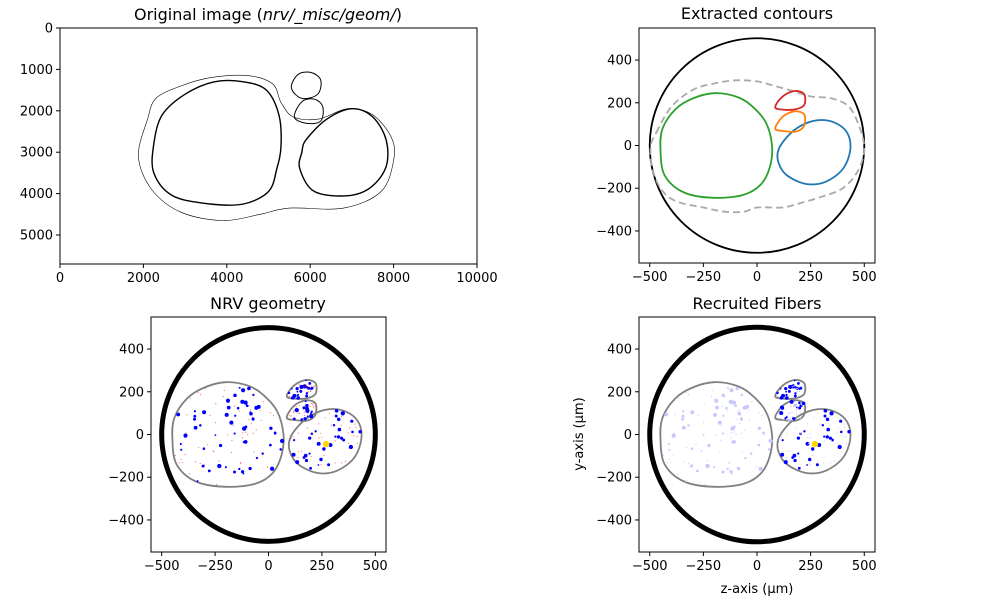 The height and width of the screenshot is (600, 1000). Describe the element at coordinates (757, 303) in the screenshot. I see `panel-title: Recruited Fibers` at that location.